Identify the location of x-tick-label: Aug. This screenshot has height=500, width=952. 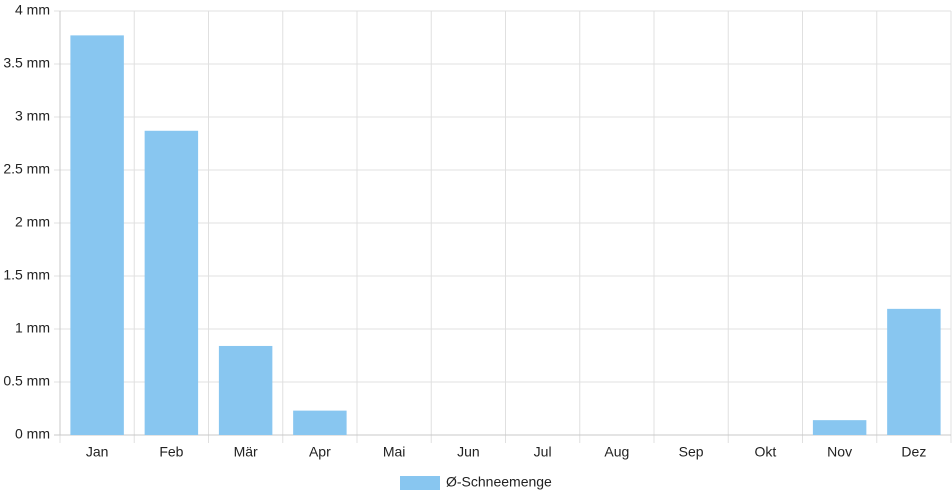
(616, 452).